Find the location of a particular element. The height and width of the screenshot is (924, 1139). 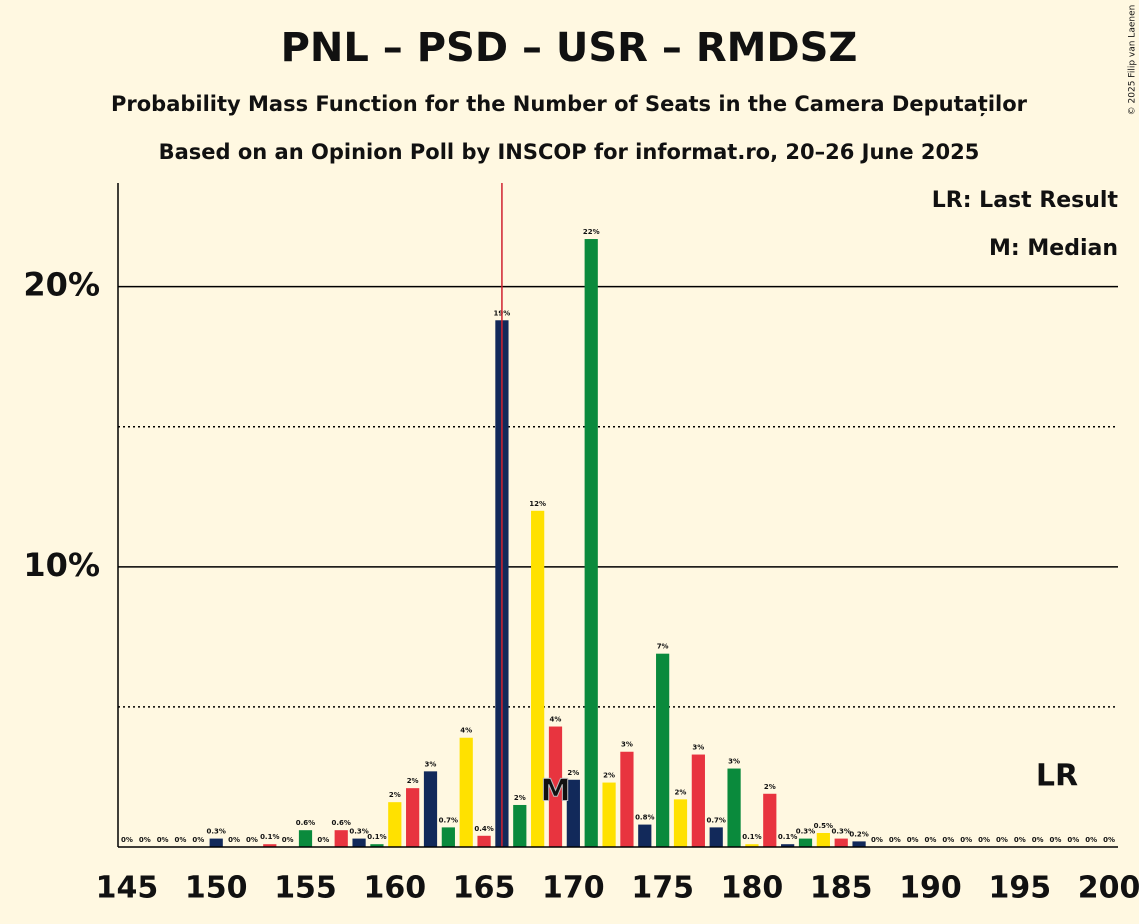

y-tick-label: 20% is located at coordinates (61, 285).